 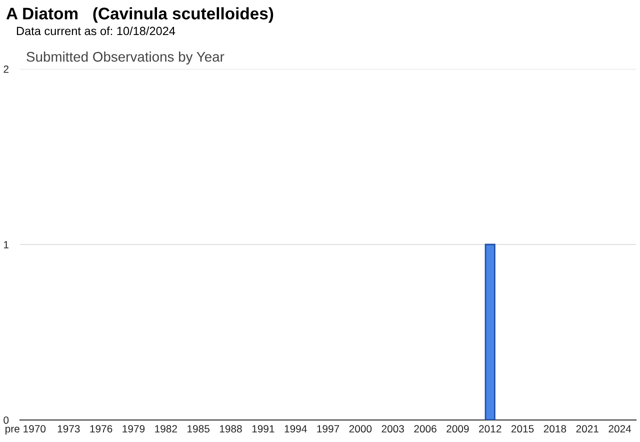 I want to click on y-tick-label: 0, so click(x=6, y=420).